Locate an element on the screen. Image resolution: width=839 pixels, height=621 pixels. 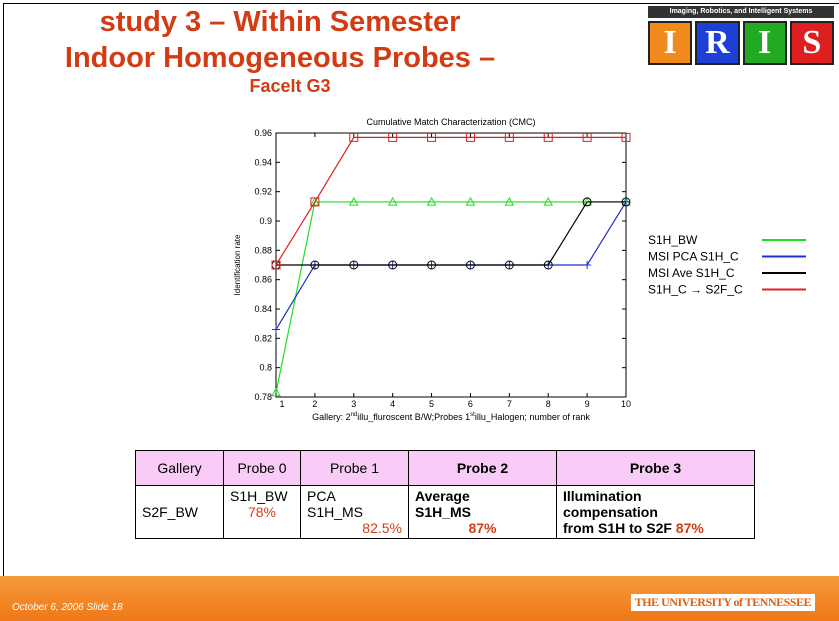
cell-percent: 78% is located at coordinates (262, 512).